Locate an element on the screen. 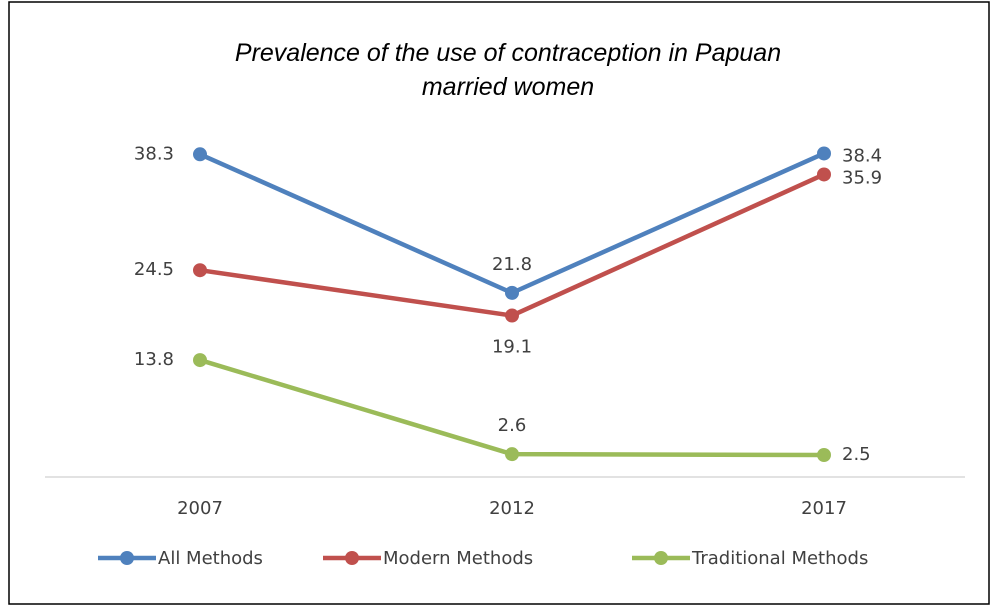 This screenshot has height=606, width=993. legend-label: Modern Methods is located at coordinates (458, 558).